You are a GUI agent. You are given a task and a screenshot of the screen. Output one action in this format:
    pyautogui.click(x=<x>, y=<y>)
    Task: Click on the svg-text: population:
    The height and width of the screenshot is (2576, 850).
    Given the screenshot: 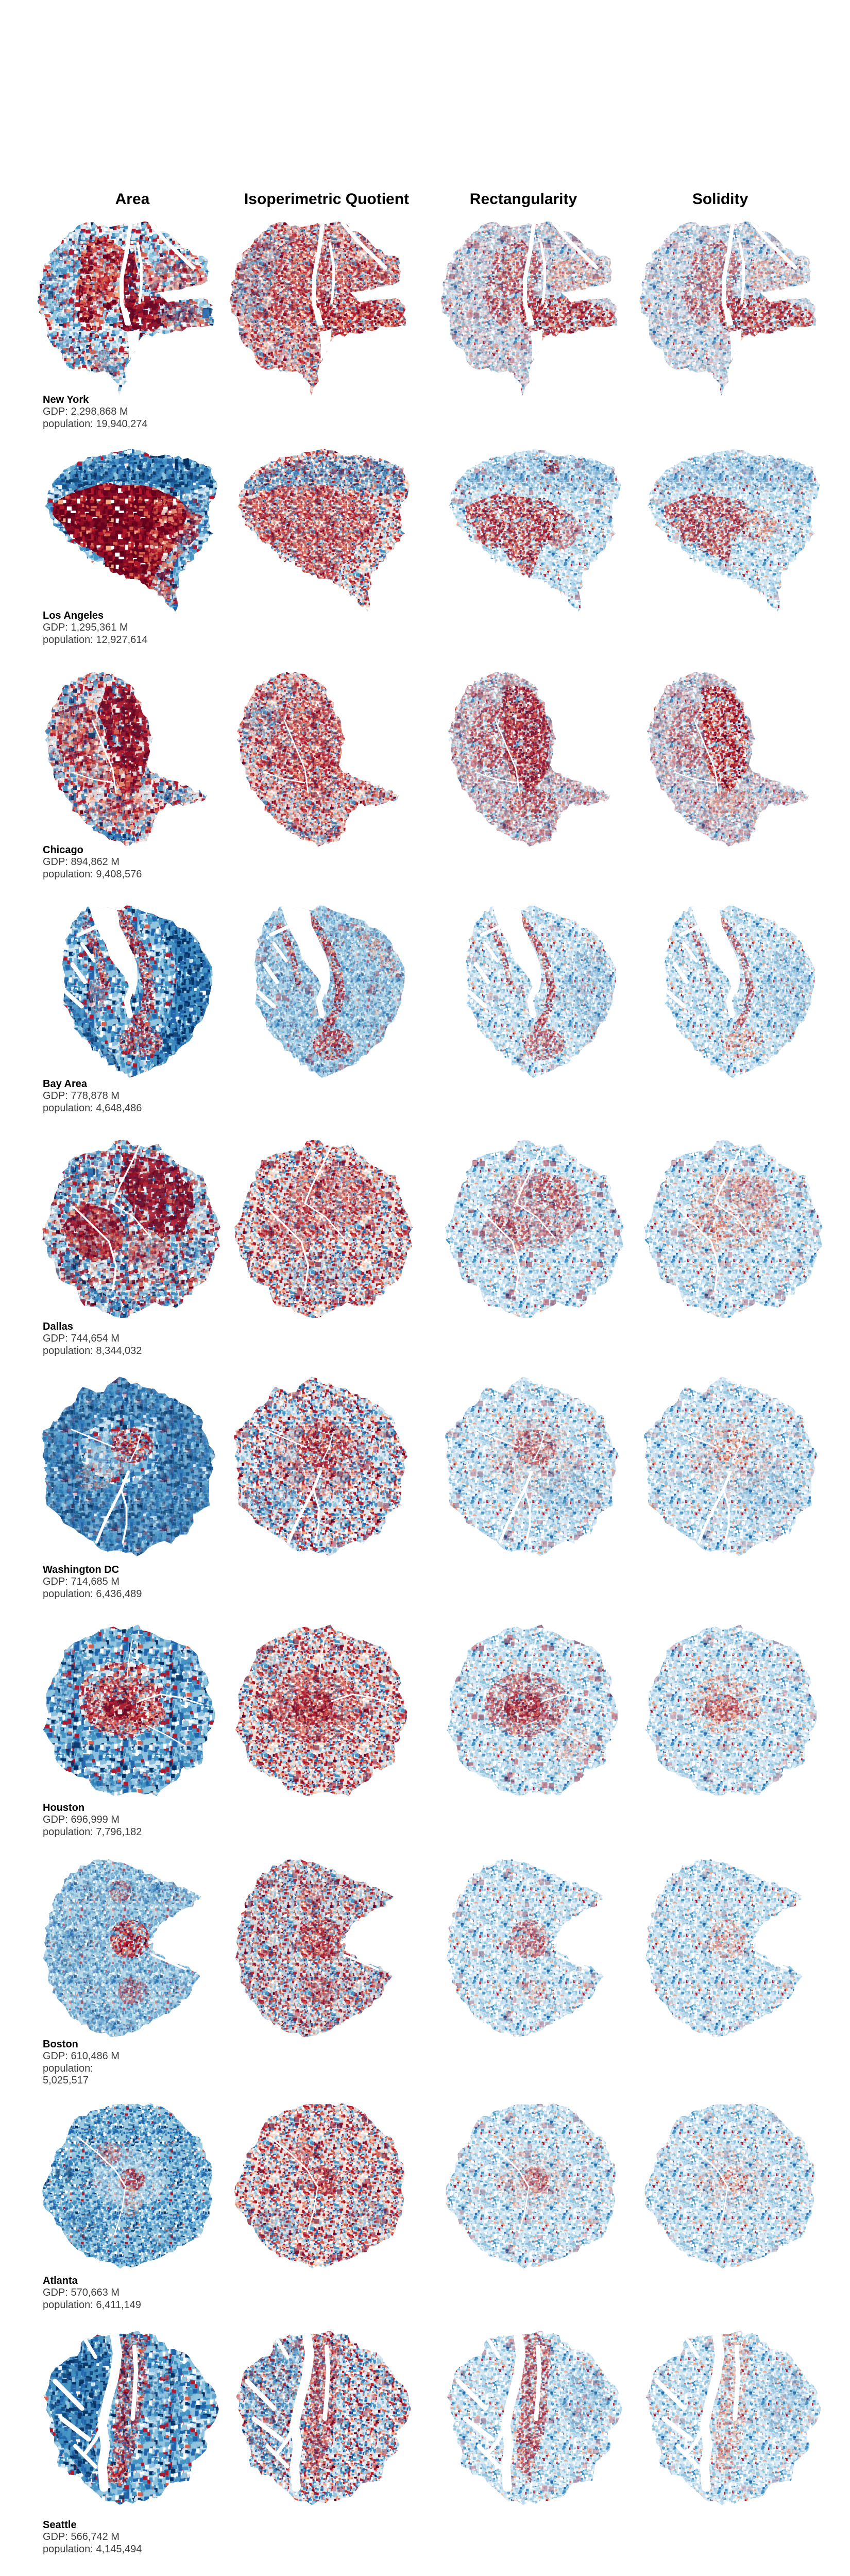 What is the action you would take?
    pyautogui.click(x=68, y=2068)
    